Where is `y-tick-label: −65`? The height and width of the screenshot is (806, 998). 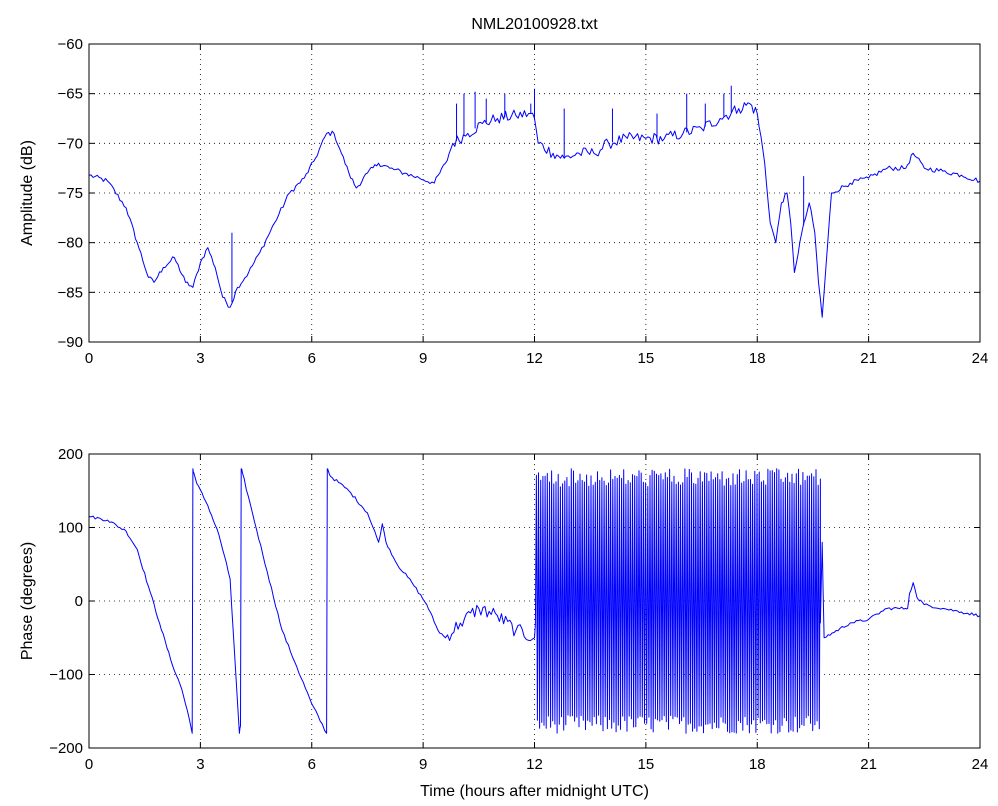 y-tick-label: −65 is located at coordinates (70, 94).